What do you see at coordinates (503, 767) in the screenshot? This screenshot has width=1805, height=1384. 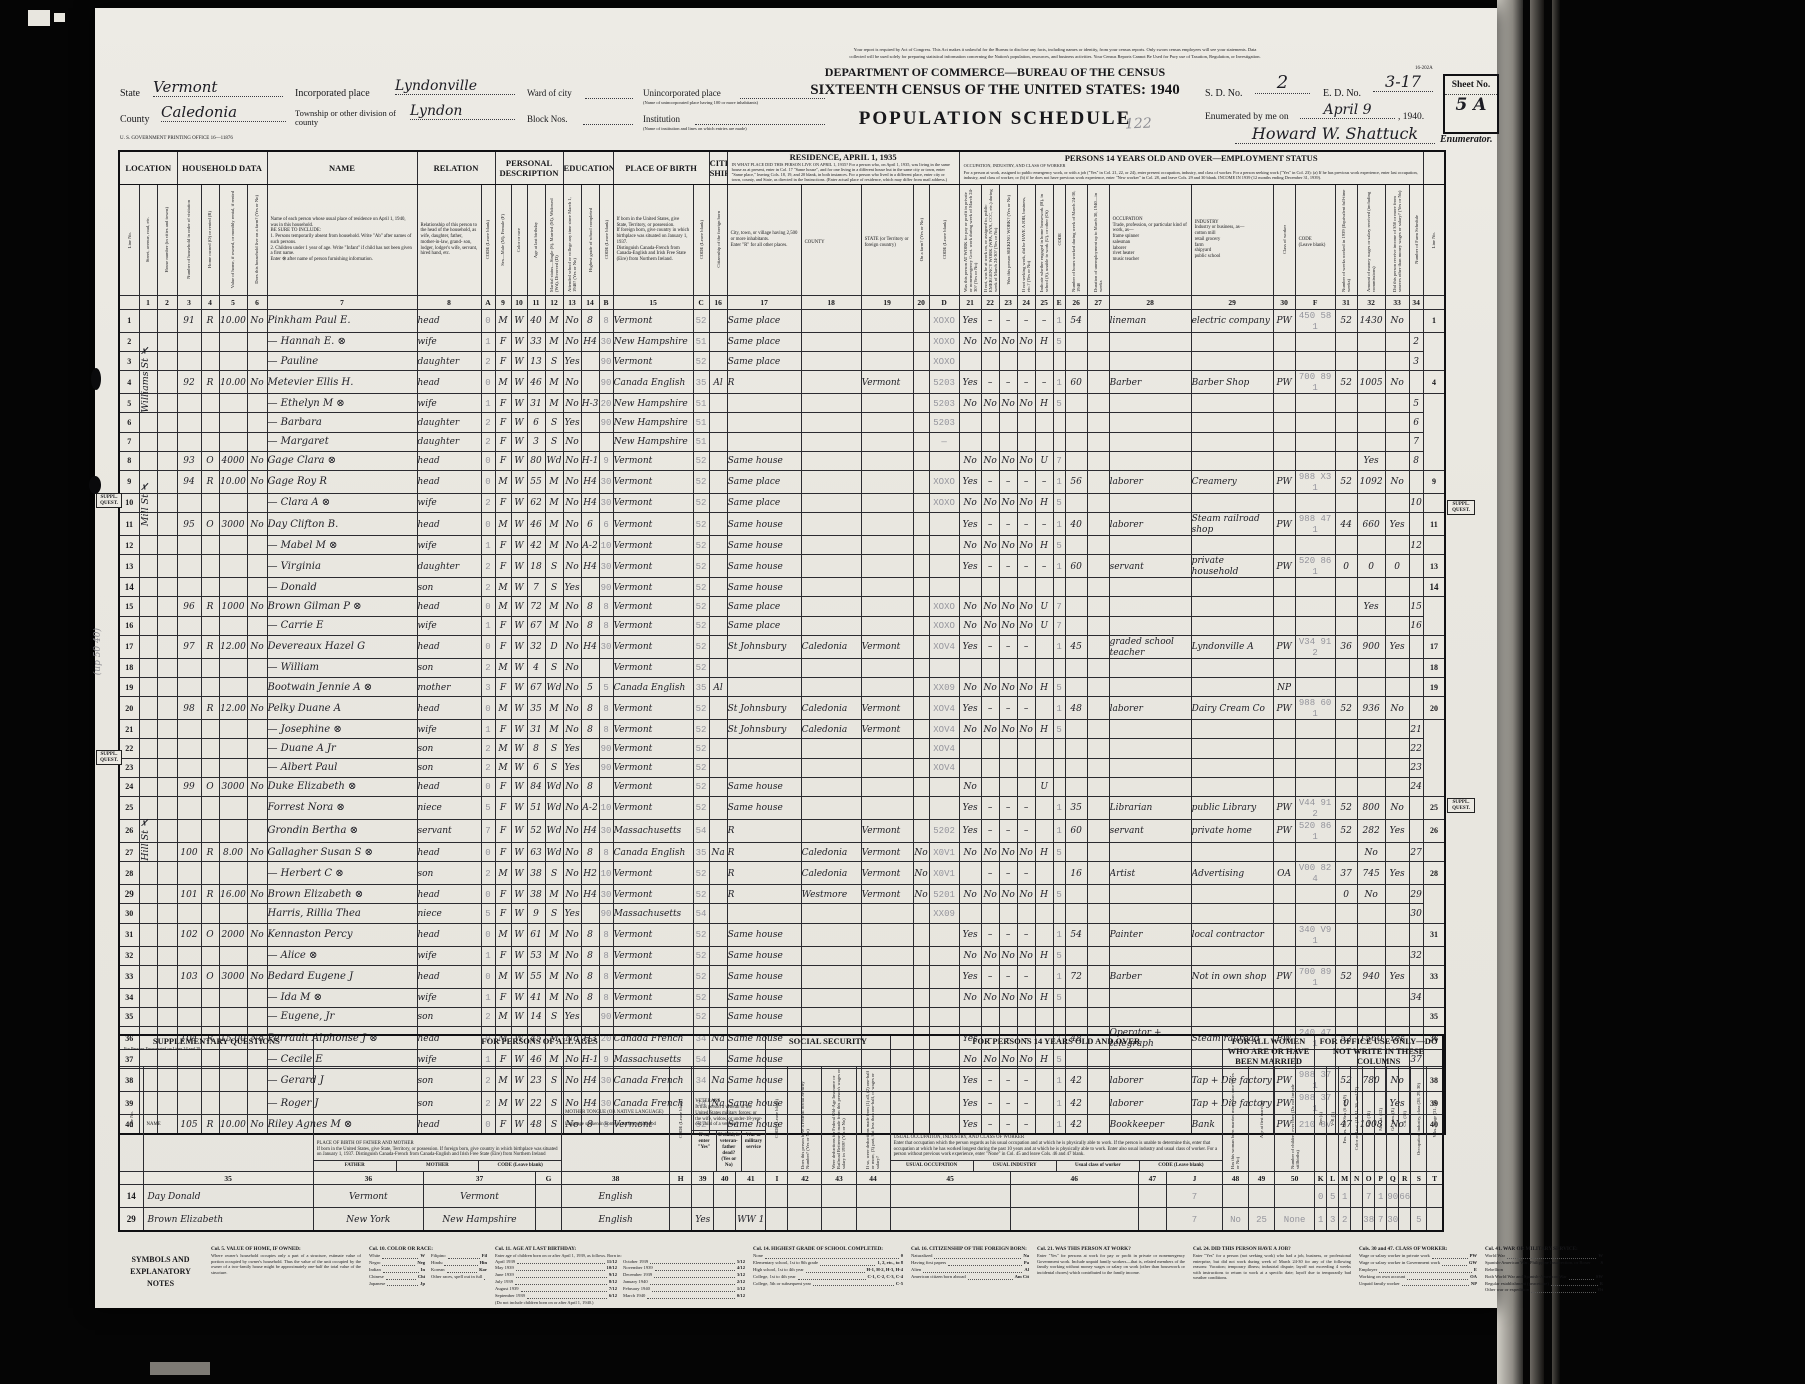 I see `cell-sex: M` at bounding box center [503, 767].